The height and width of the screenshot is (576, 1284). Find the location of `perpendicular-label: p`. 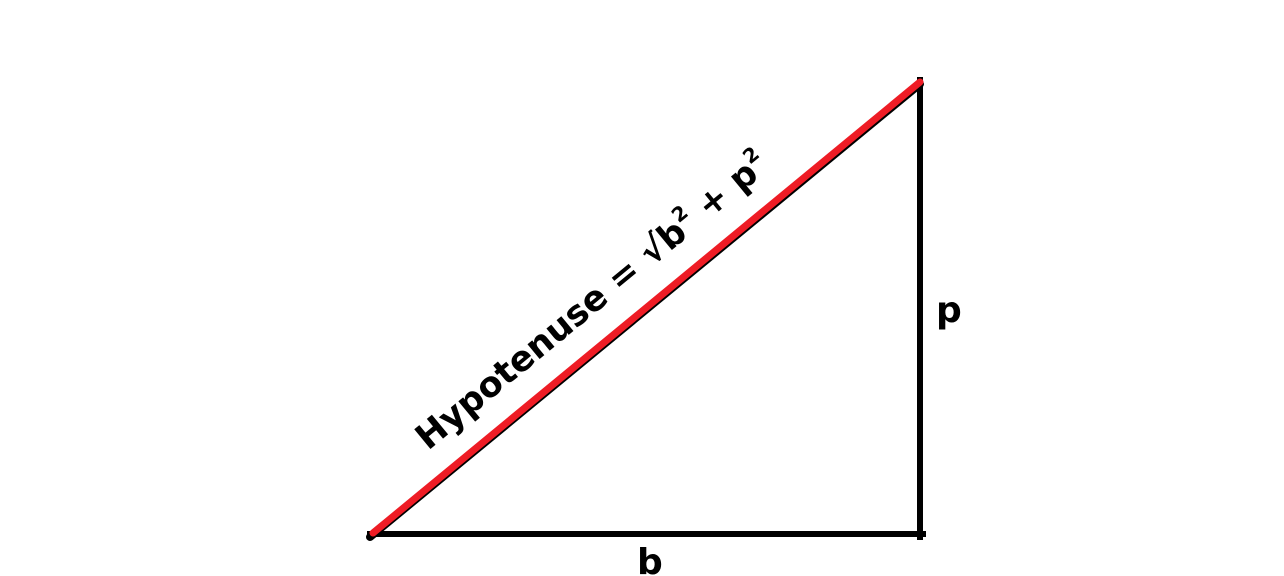

perpendicular-label: p is located at coordinates (949, 310).